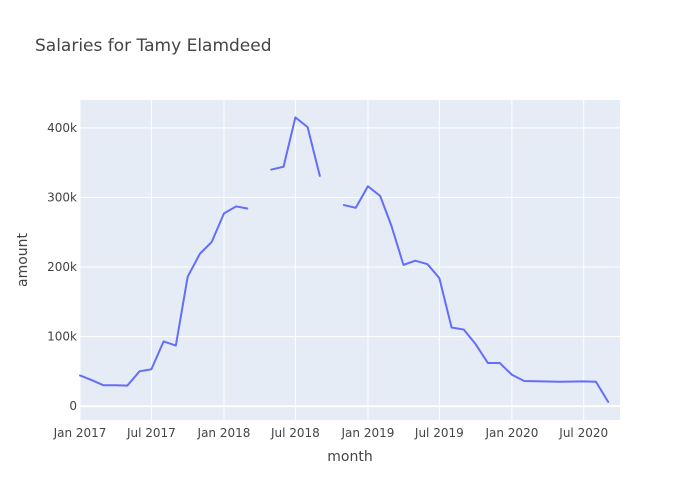  What do you see at coordinates (439, 433) in the screenshot?
I see `x-tick-label: Jul 2019` at bounding box center [439, 433].